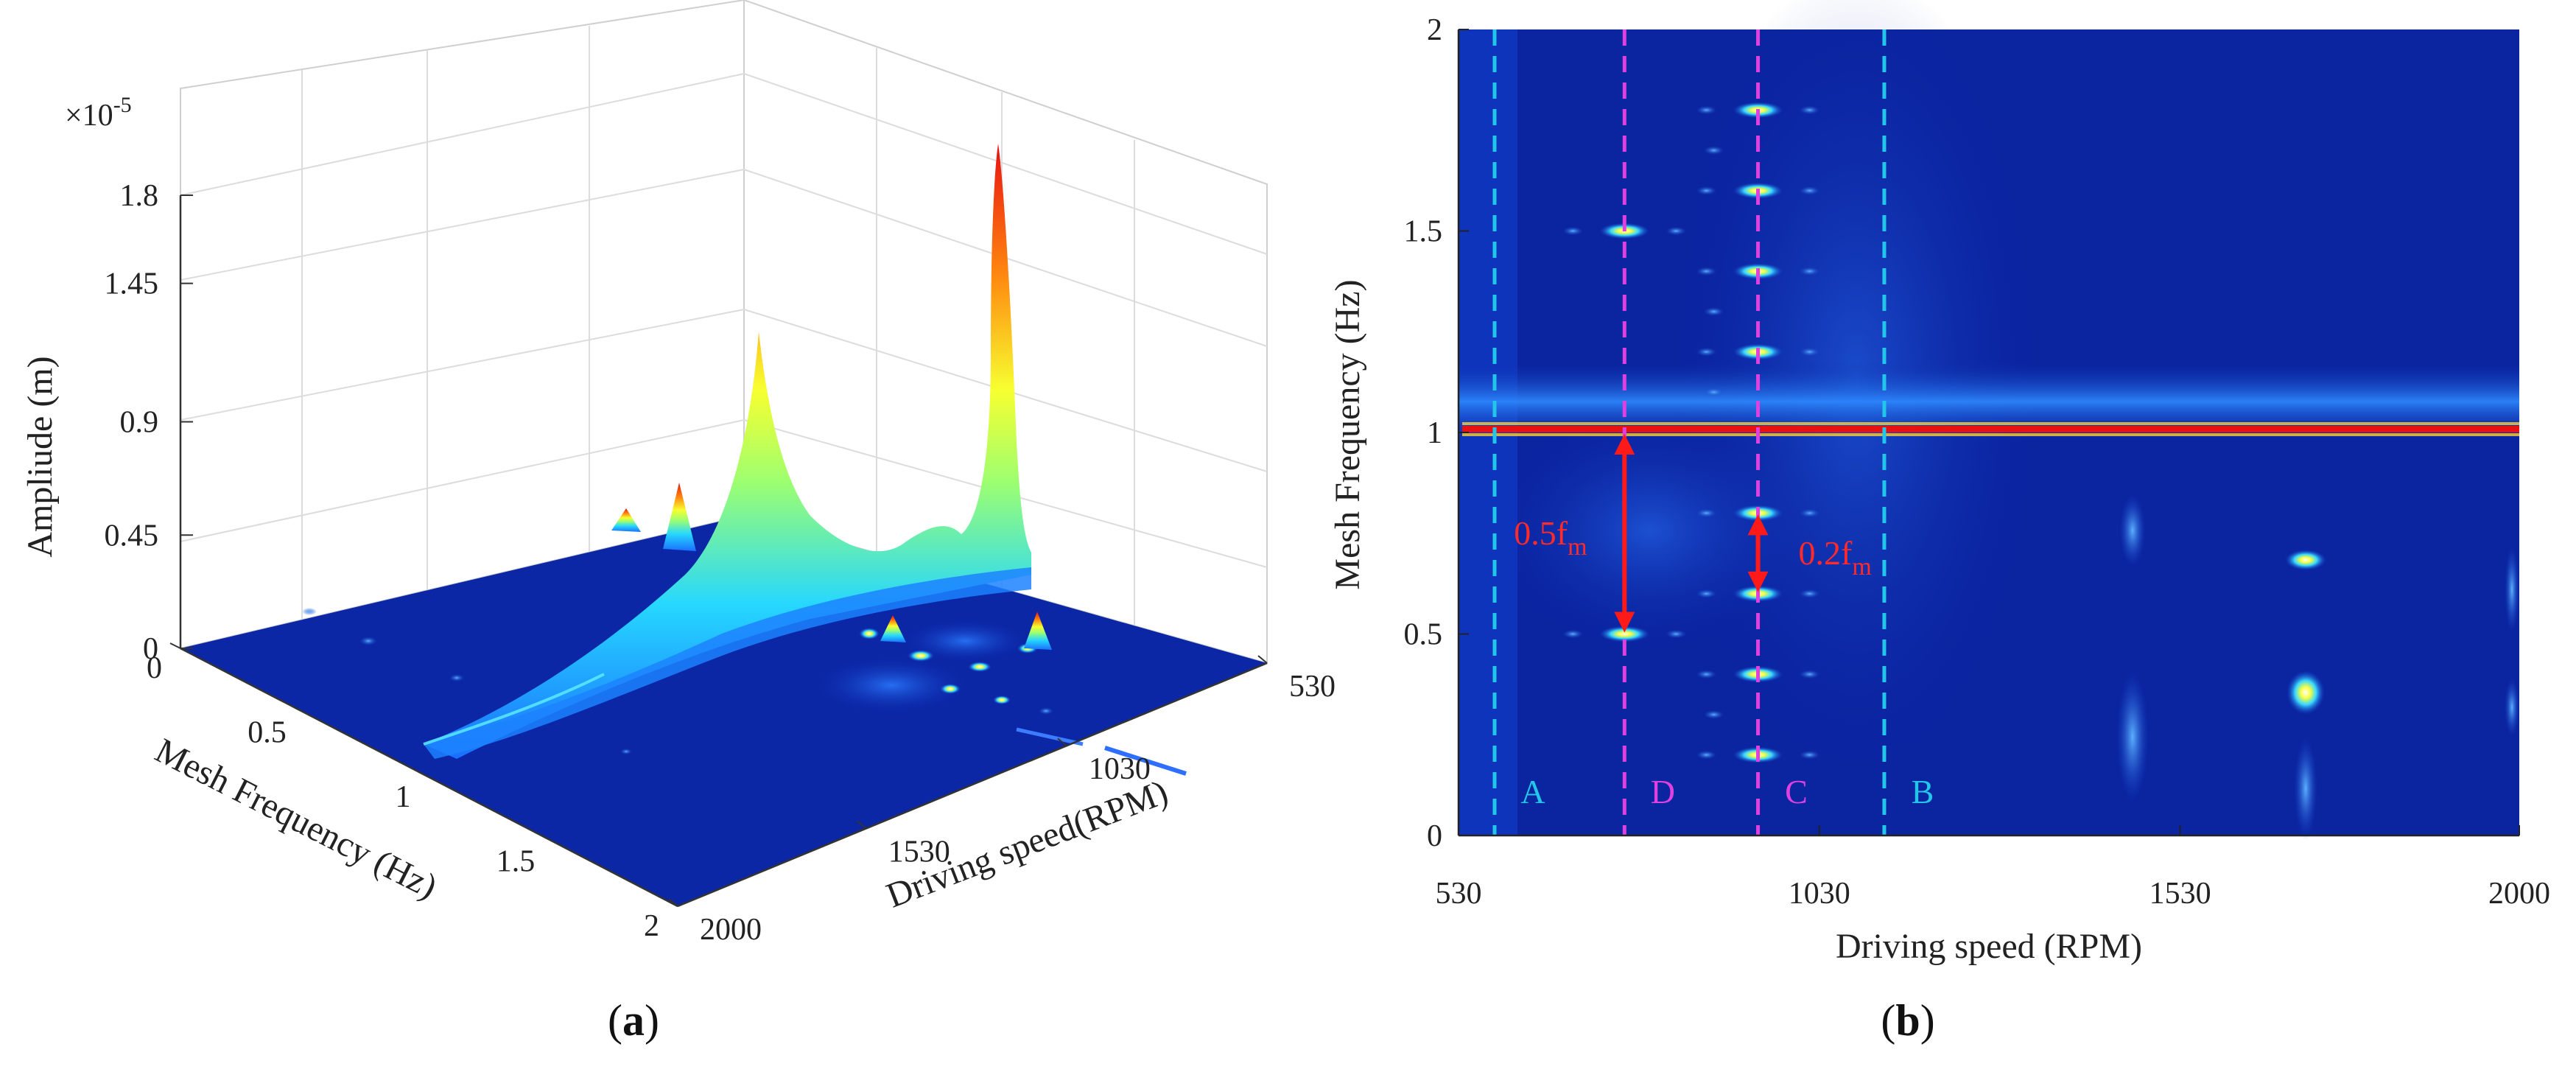 This screenshot has height=1072, width=2576. Describe the element at coordinates (2180, 894) in the screenshot. I see `x-tick-label-b: 1530` at that location.